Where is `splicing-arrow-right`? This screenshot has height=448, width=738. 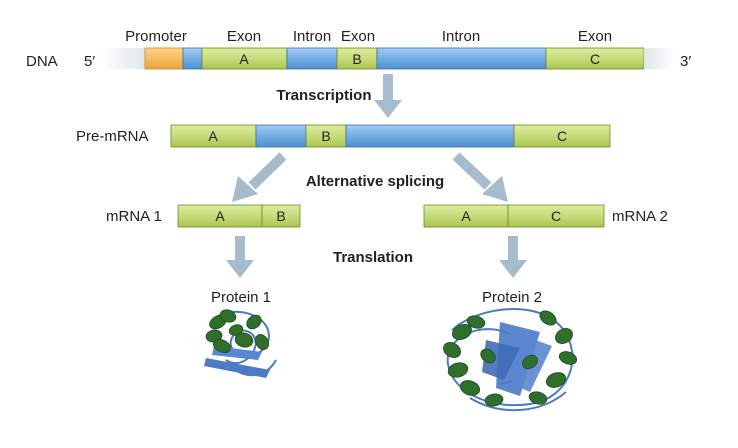 splicing-arrow-right is located at coordinates (480, 177).